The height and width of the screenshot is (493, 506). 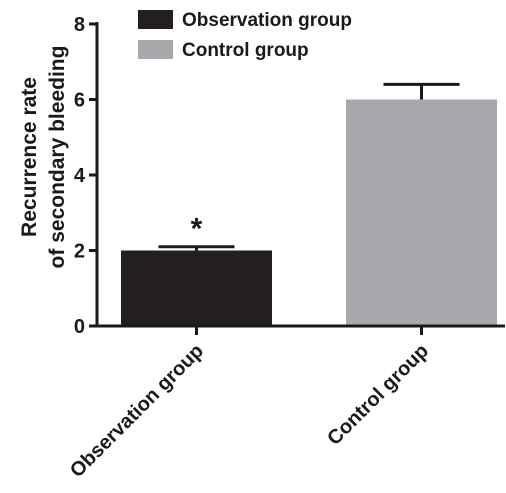 What do you see at coordinates (79, 25) in the screenshot?
I see `y-tick-label: 8` at bounding box center [79, 25].